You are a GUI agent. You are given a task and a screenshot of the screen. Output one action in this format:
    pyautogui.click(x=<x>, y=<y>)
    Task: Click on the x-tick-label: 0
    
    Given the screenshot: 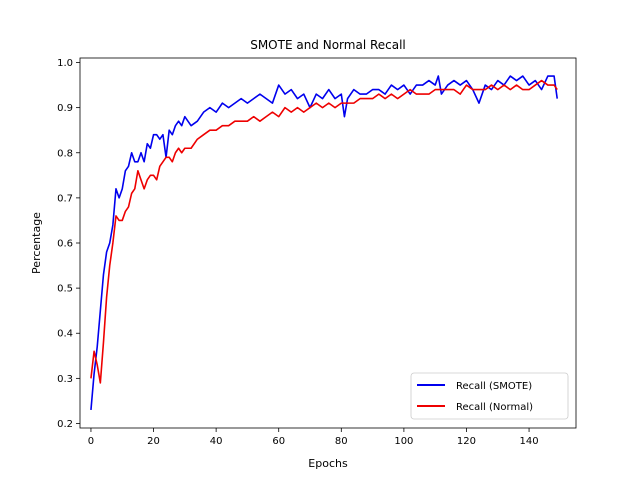 What is the action you would take?
    pyautogui.click(x=91, y=441)
    